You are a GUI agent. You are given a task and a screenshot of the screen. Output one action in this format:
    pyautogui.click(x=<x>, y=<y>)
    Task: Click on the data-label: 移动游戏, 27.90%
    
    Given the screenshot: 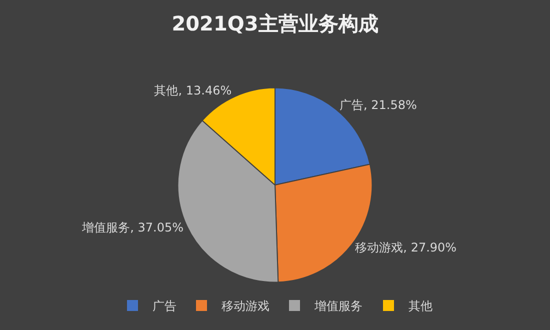 What is the action you would take?
    pyautogui.click(x=406, y=247)
    